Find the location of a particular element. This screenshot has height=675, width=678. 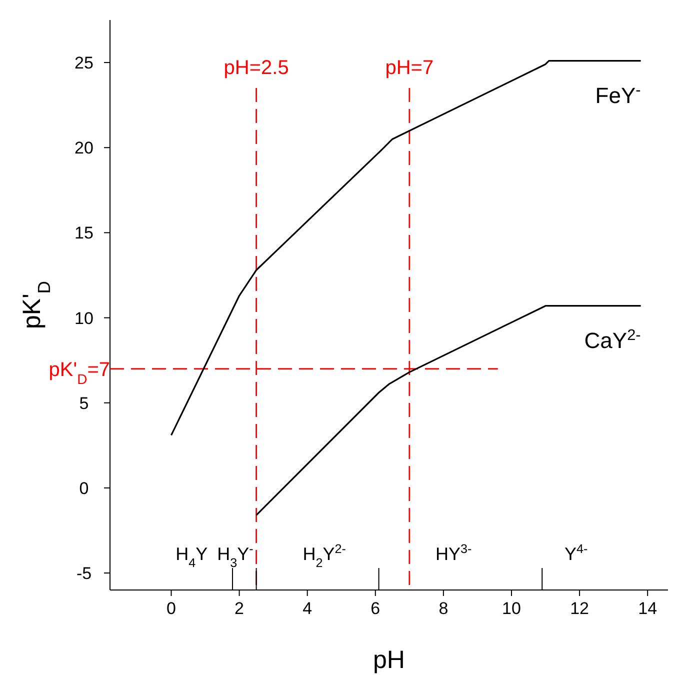

y-tick-label: 25 is located at coordinates (84, 63).